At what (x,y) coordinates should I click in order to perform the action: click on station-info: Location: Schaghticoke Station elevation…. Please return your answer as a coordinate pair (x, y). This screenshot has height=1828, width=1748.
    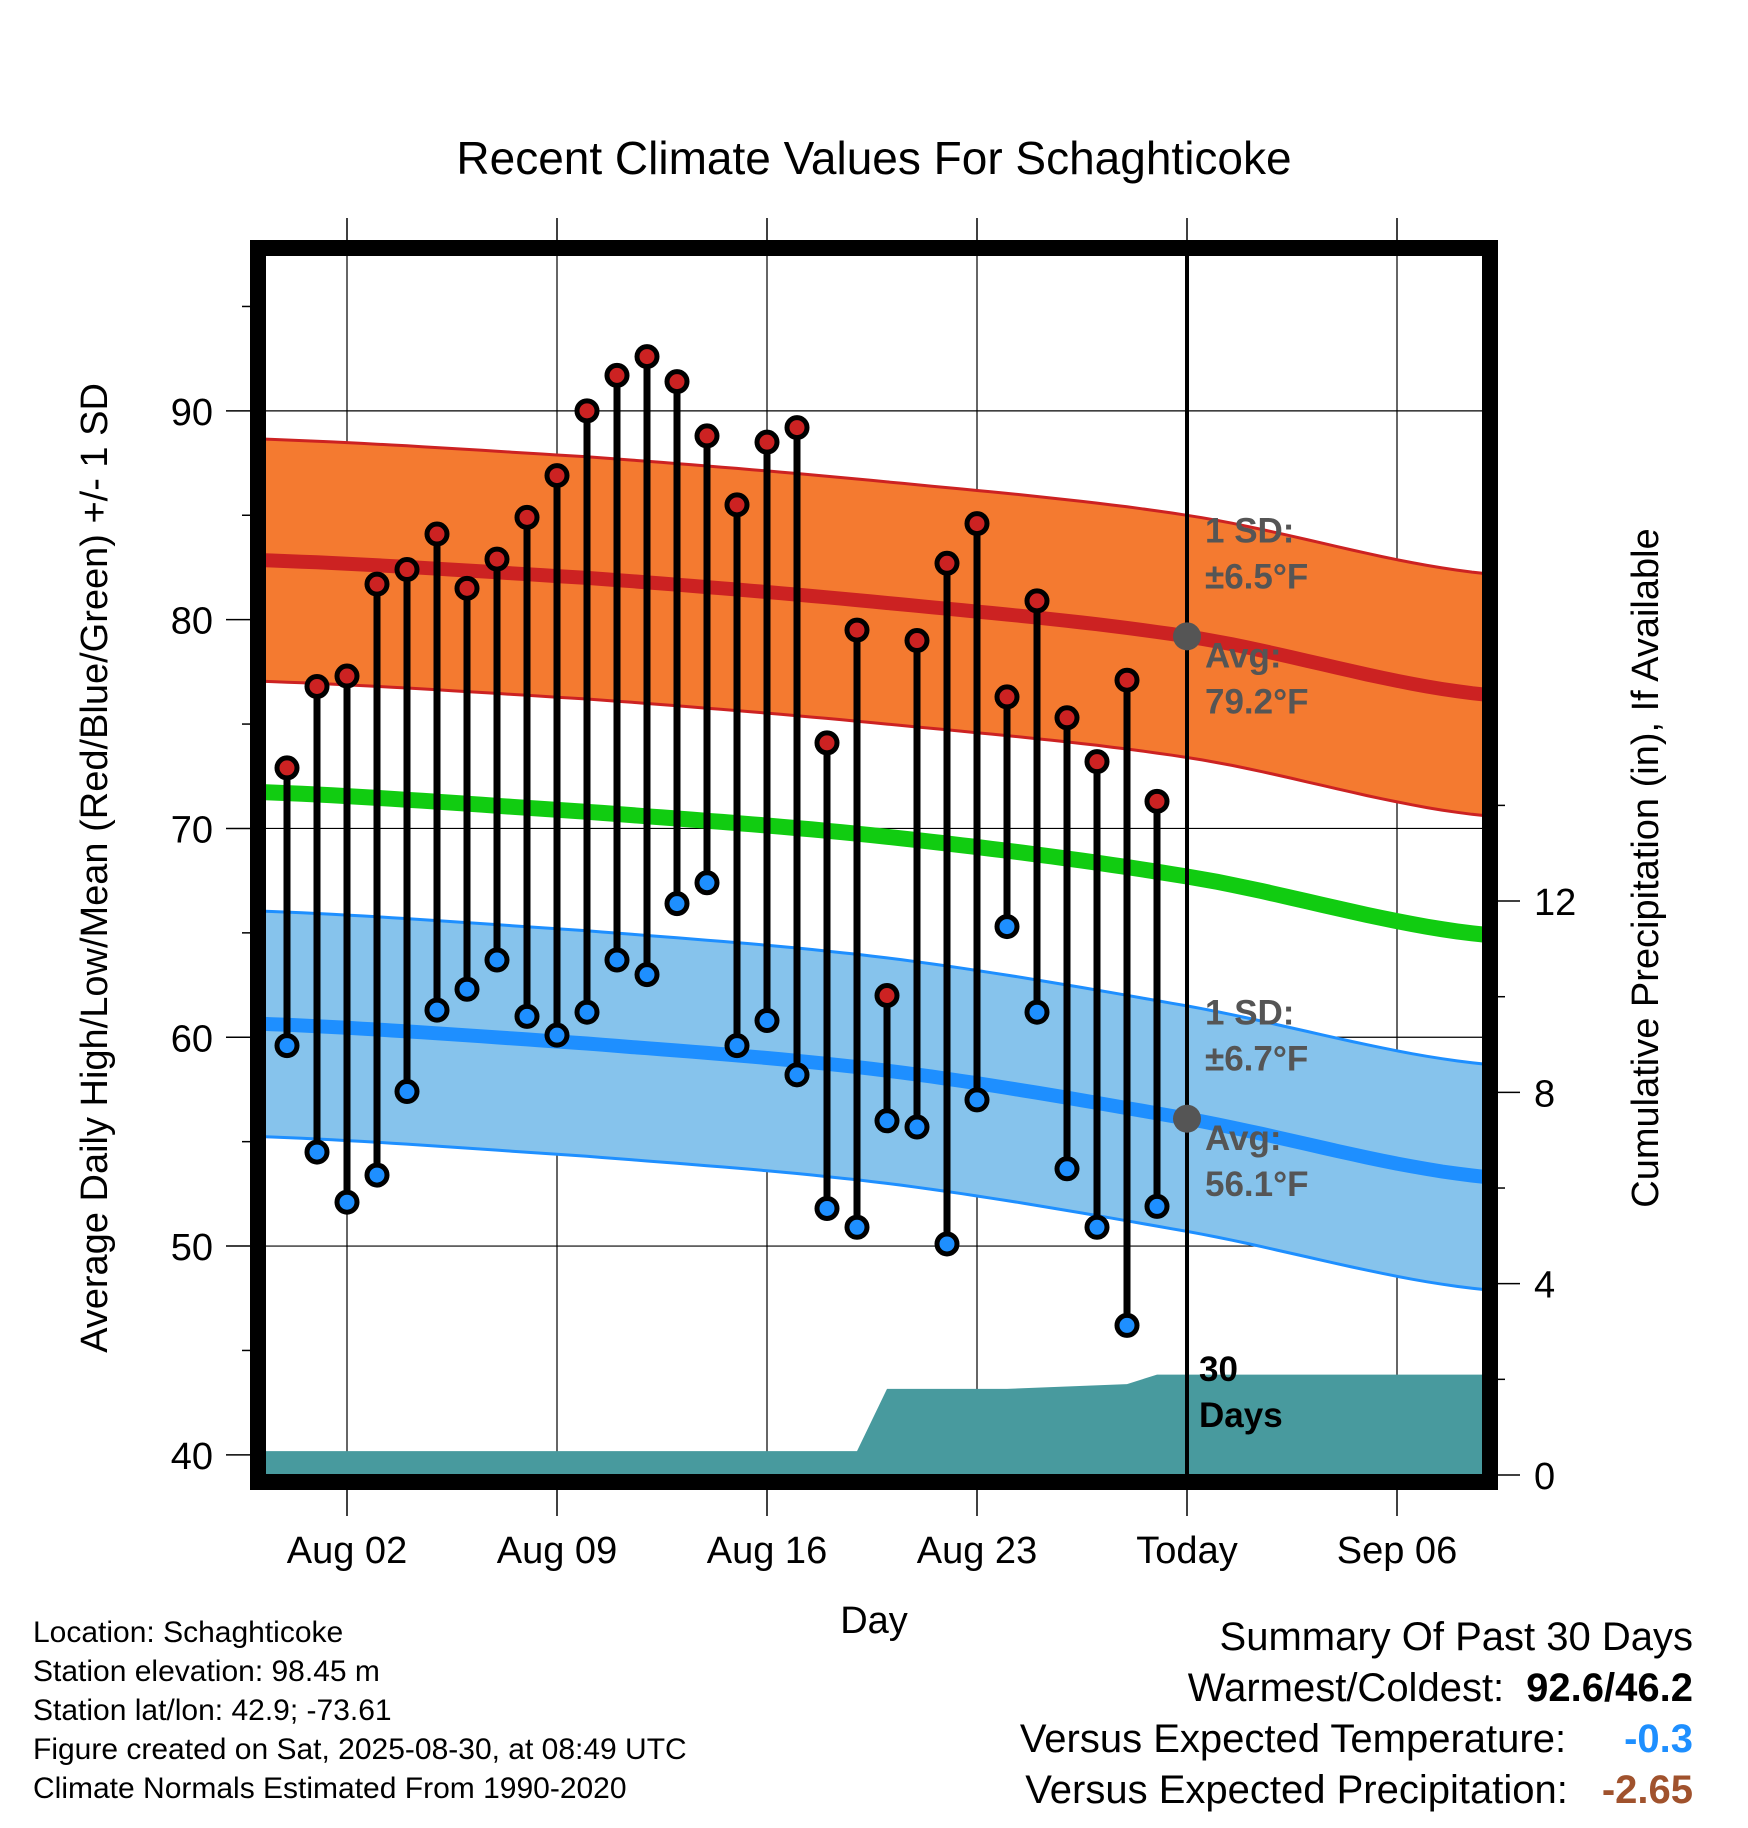
    Looking at the image, I should click on (360, 1710).